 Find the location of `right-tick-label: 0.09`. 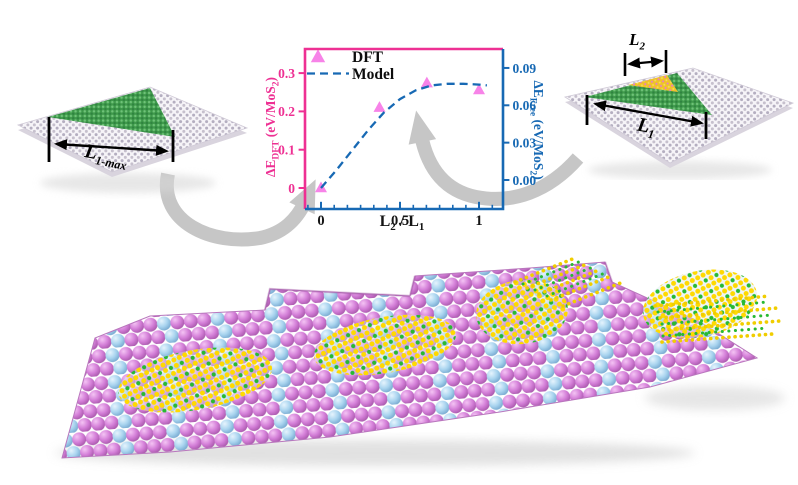

right-tick-label: 0.09 is located at coordinates (525, 68).